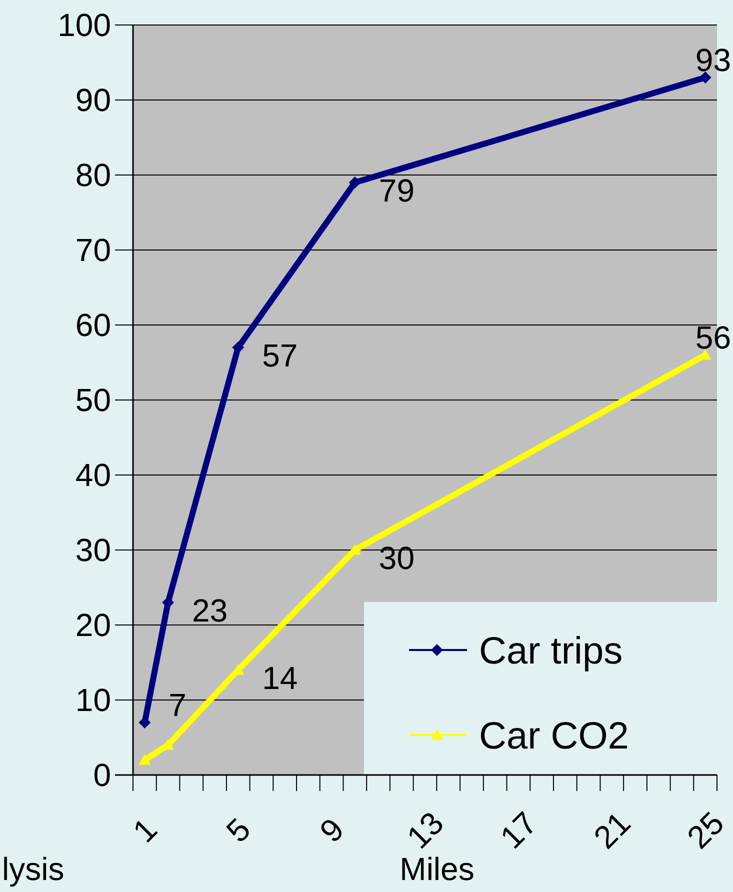  Describe the element at coordinates (331, 830) in the screenshot. I see `x-tick-label: 9` at that location.